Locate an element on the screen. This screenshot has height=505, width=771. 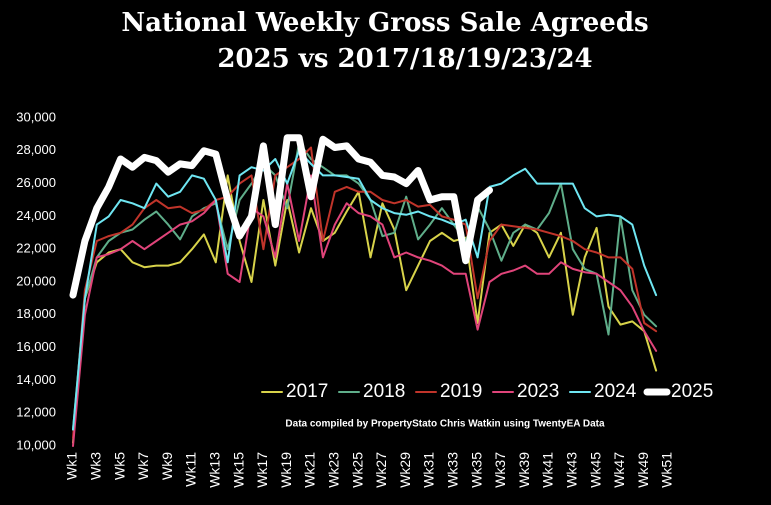
x-tick-label: Wk41 is located at coordinates (548, 470).